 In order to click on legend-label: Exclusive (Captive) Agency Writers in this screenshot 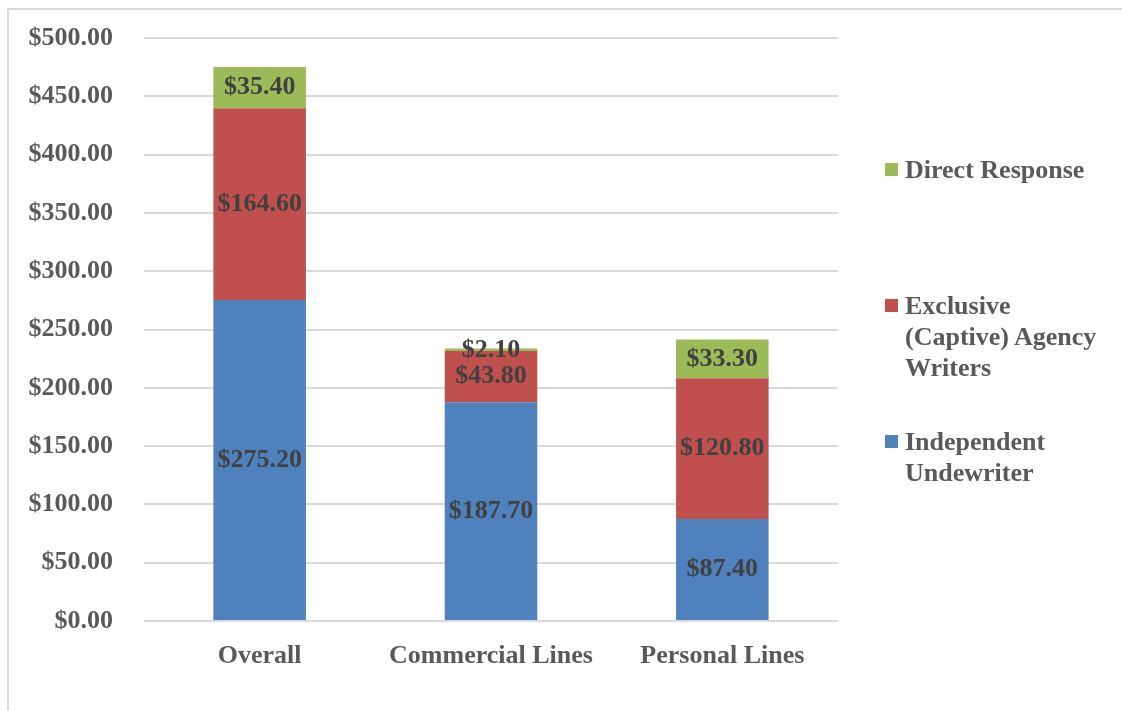, I will do `click(1001, 336)`.